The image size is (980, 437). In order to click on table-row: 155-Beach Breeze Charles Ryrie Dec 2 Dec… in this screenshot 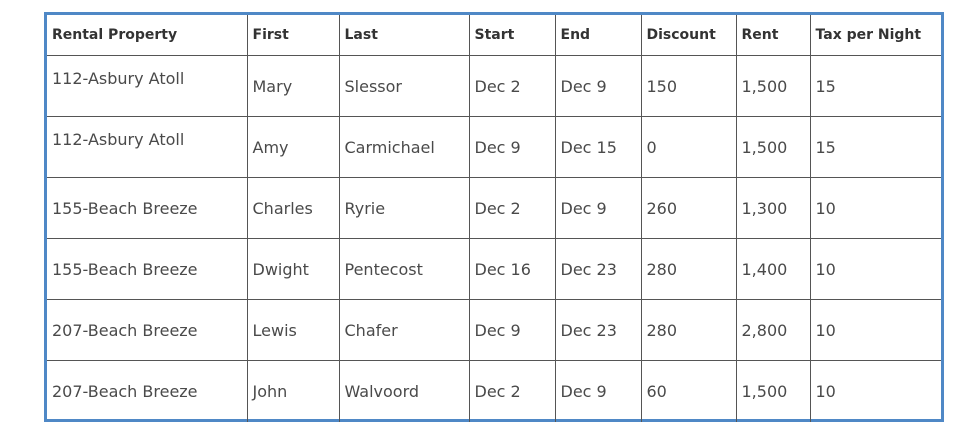, I will do `click(494, 208)`.